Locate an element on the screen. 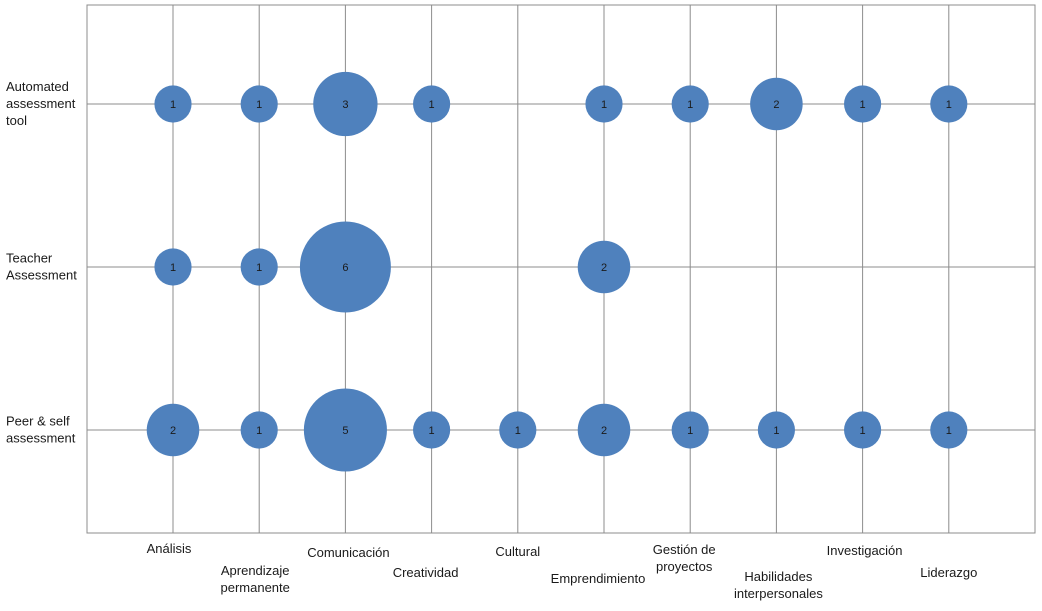 The image size is (1042, 611). row-label-peer-self-assessment: Peer & self assessment is located at coordinates (41, 430).